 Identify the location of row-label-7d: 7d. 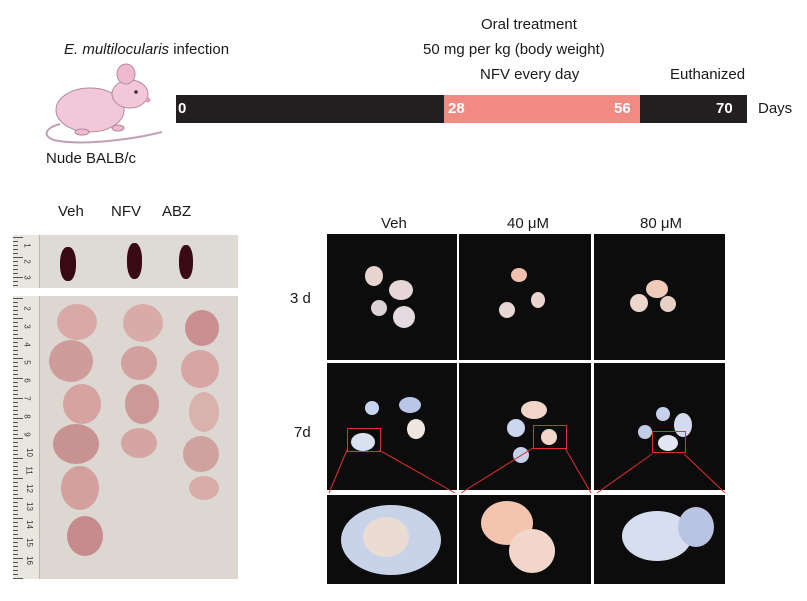
(302, 432).